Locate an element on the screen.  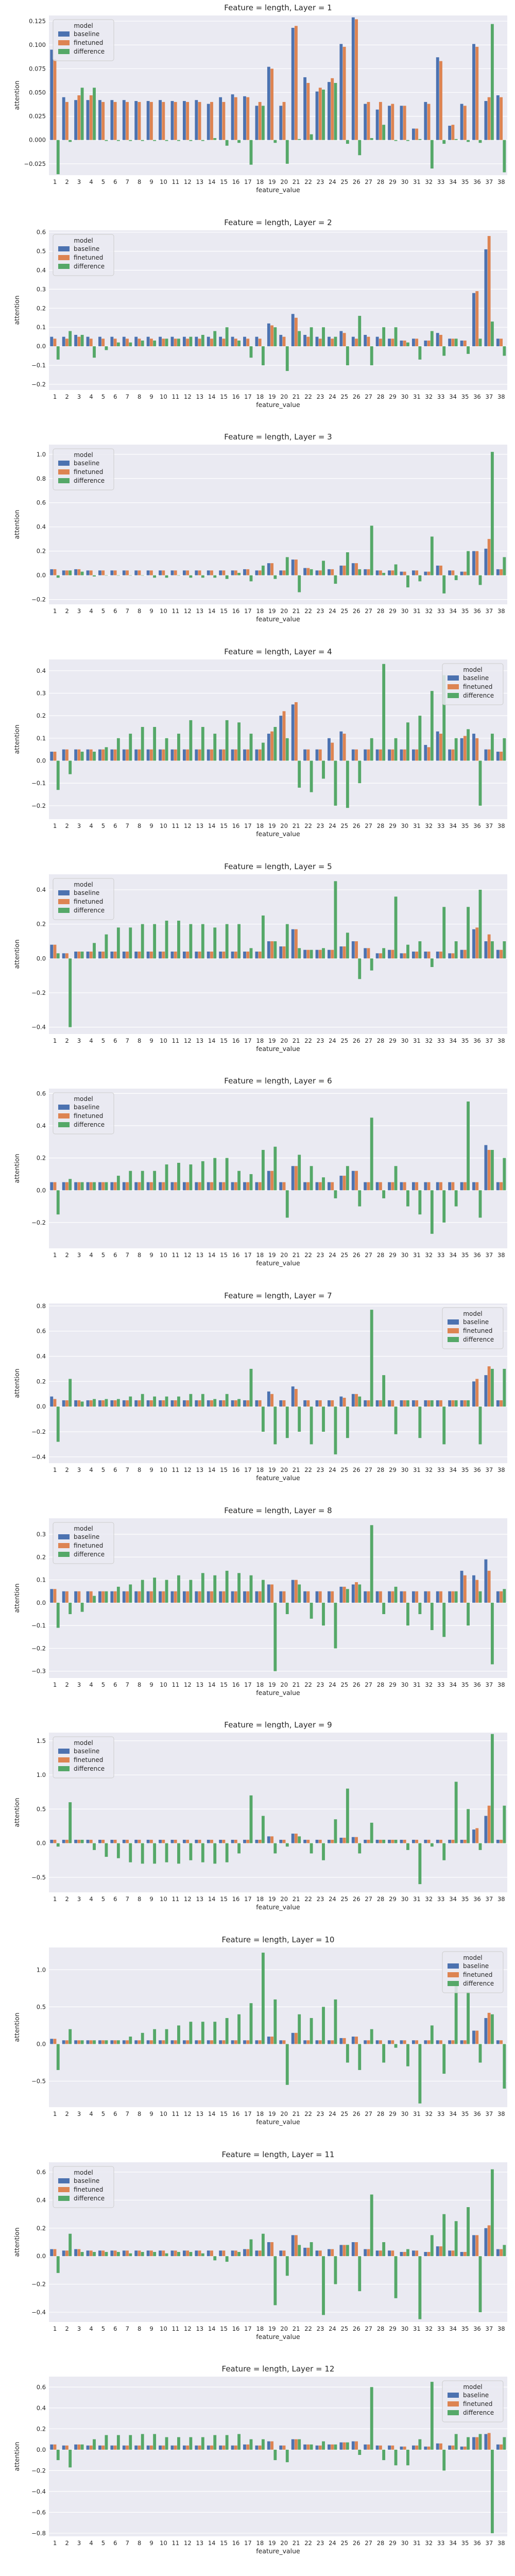
x-tick-label: 6 is located at coordinates (115, 1899).